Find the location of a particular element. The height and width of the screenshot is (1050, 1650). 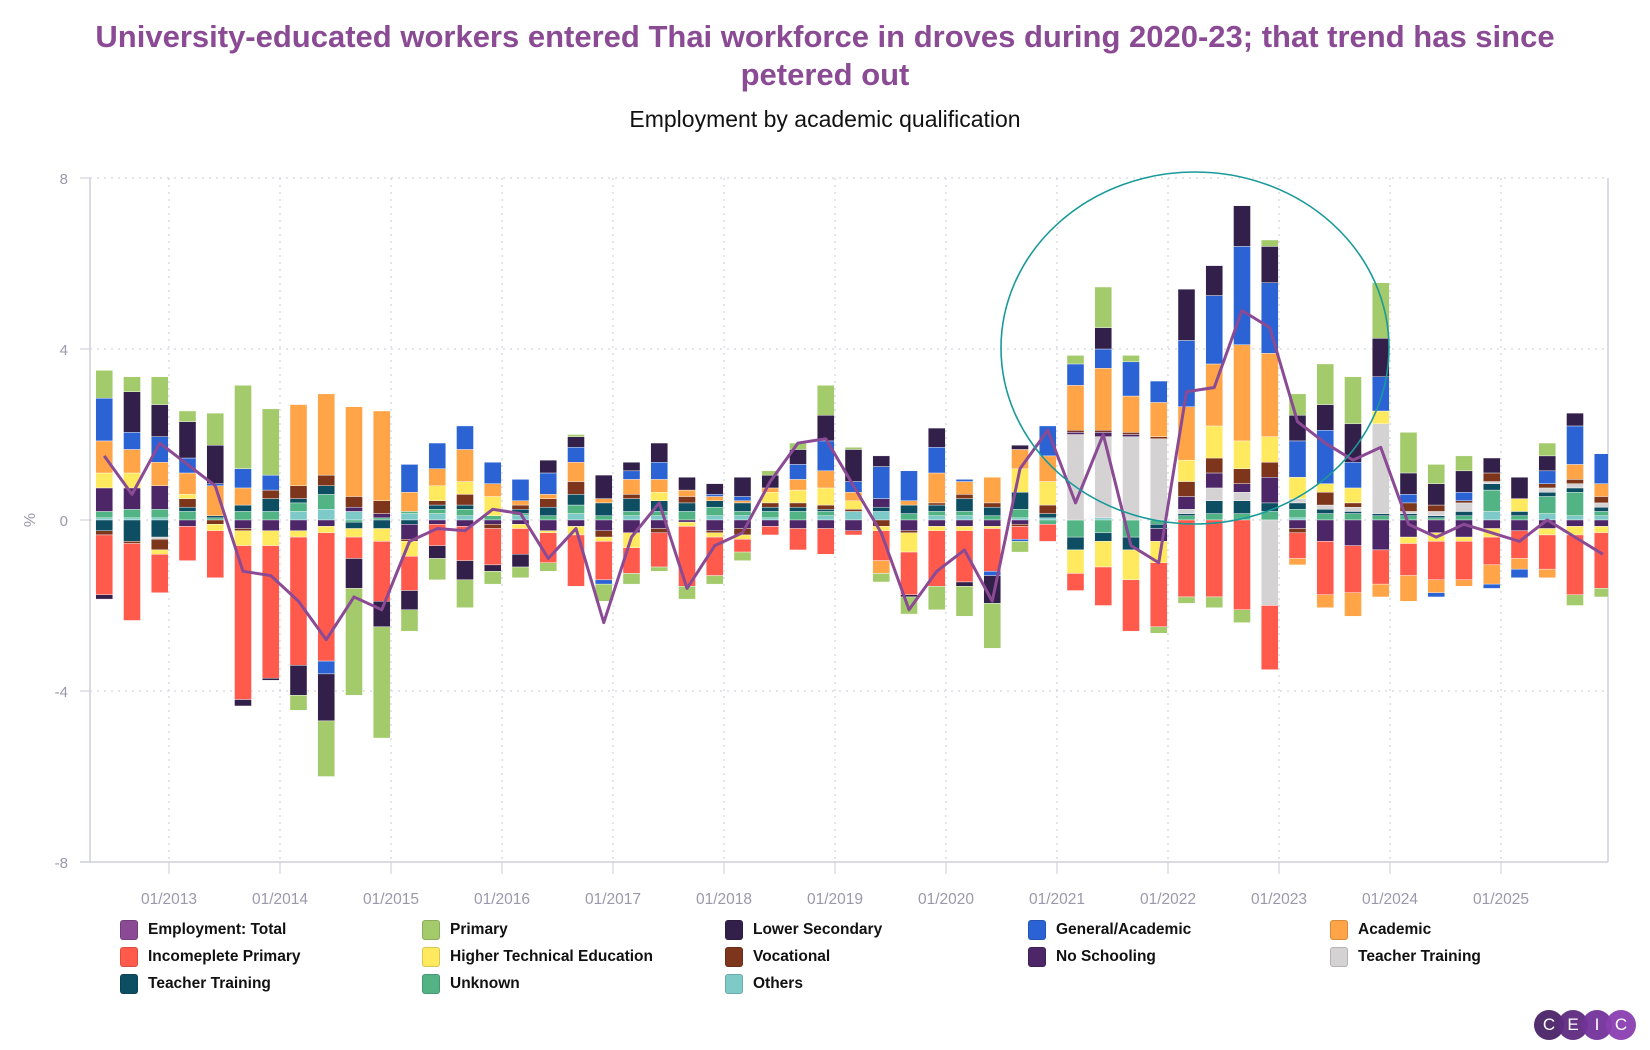

legend-swatch is located at coordinates (129, 984).